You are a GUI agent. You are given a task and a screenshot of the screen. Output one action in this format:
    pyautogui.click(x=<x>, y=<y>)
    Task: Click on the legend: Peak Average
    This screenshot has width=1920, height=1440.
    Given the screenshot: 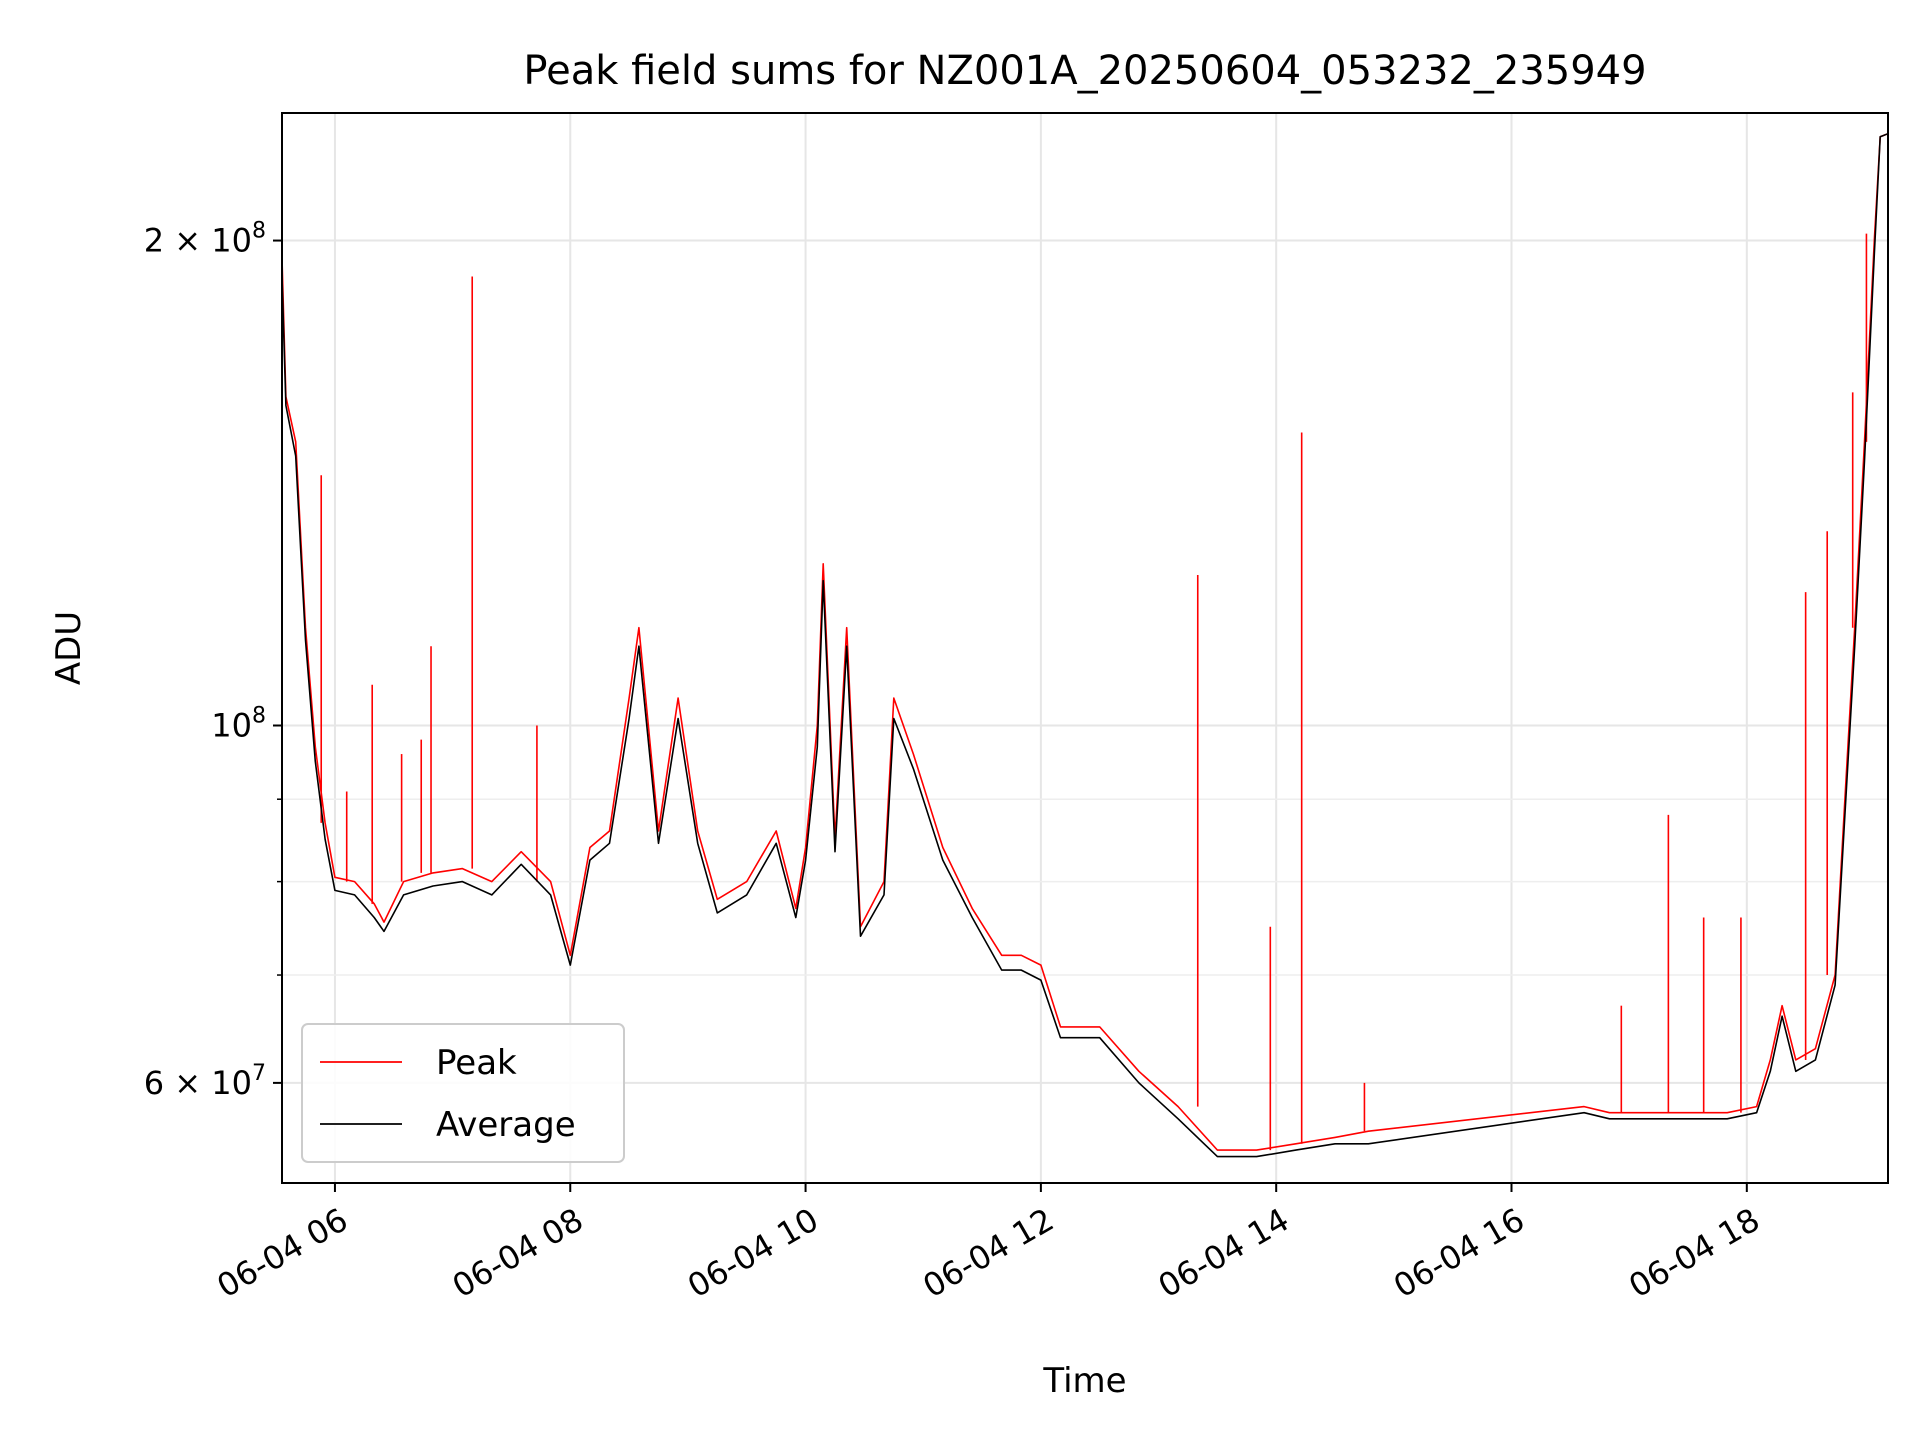 What is the action you would take?
    pyautogui.click(x=463, y=1093)
    